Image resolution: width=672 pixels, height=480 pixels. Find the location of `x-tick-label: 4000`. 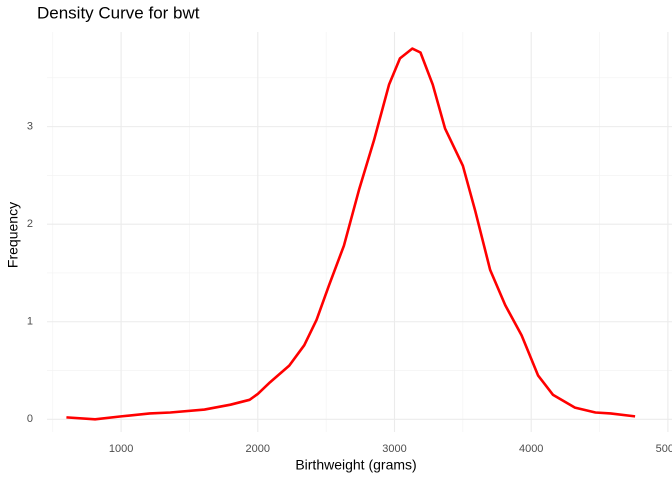

x-tick-label: 4000 is located at coordinates (531, 449).